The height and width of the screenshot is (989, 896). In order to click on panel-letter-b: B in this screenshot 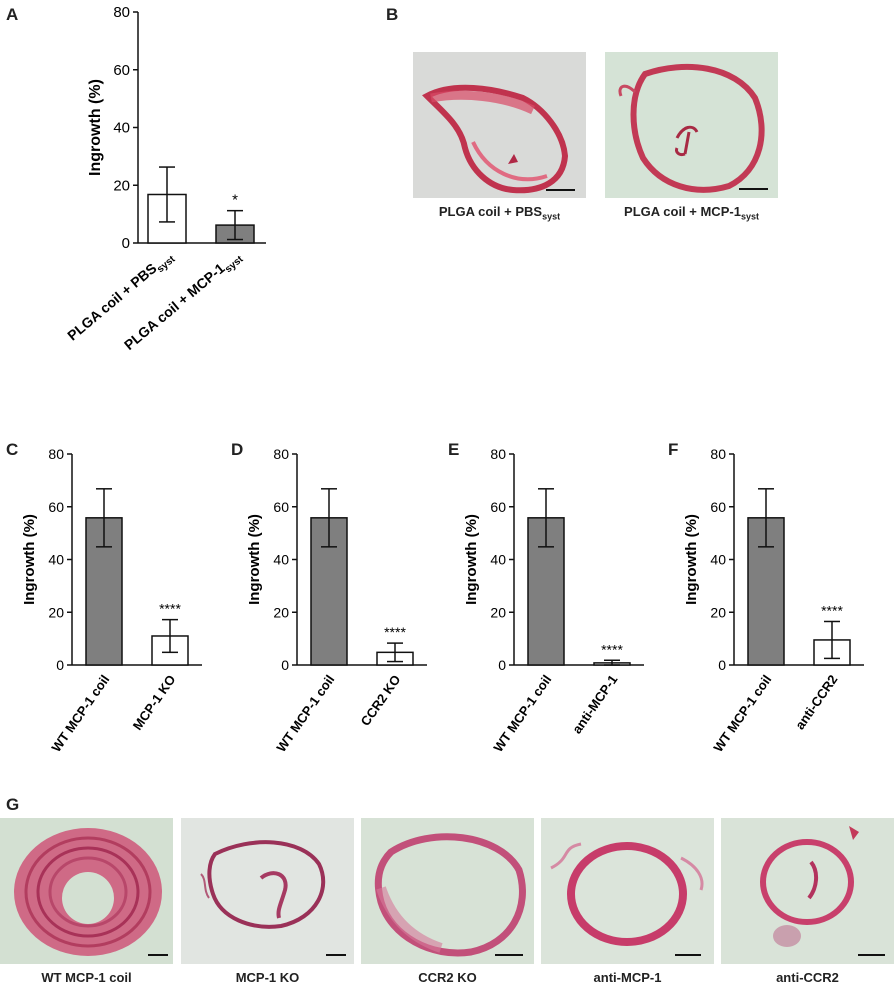, I will do `click(392, 14)`.